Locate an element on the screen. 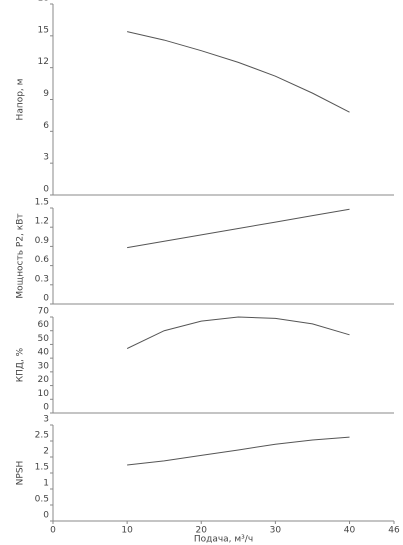  y-tick-label: 40 is located at coordinates (44, 353).